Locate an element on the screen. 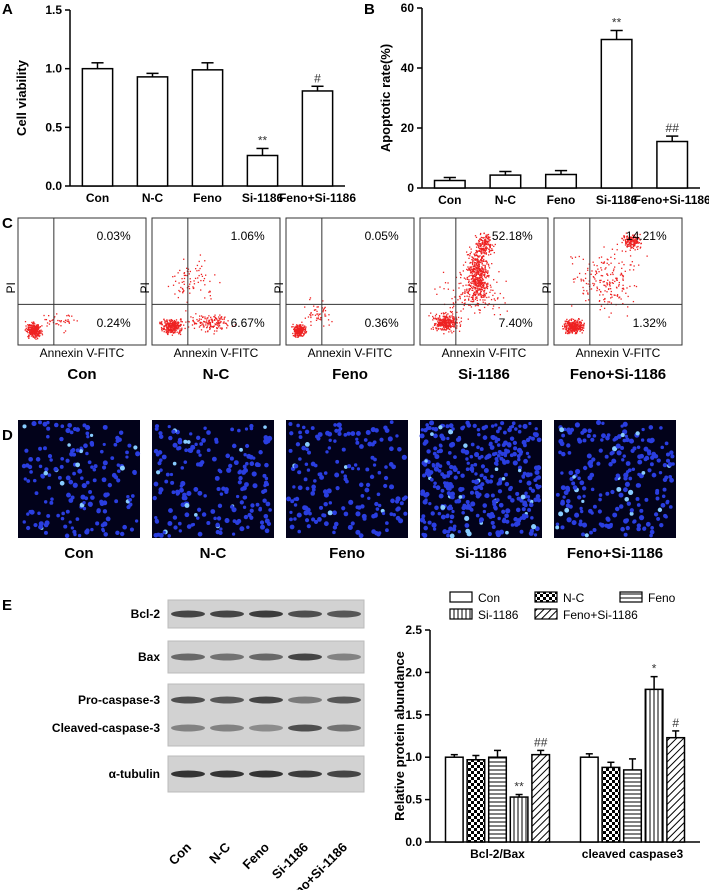 This screenshot has width=709, height=895. y-axis-label: Relative protein abundance is located at coordinates (399, 736).